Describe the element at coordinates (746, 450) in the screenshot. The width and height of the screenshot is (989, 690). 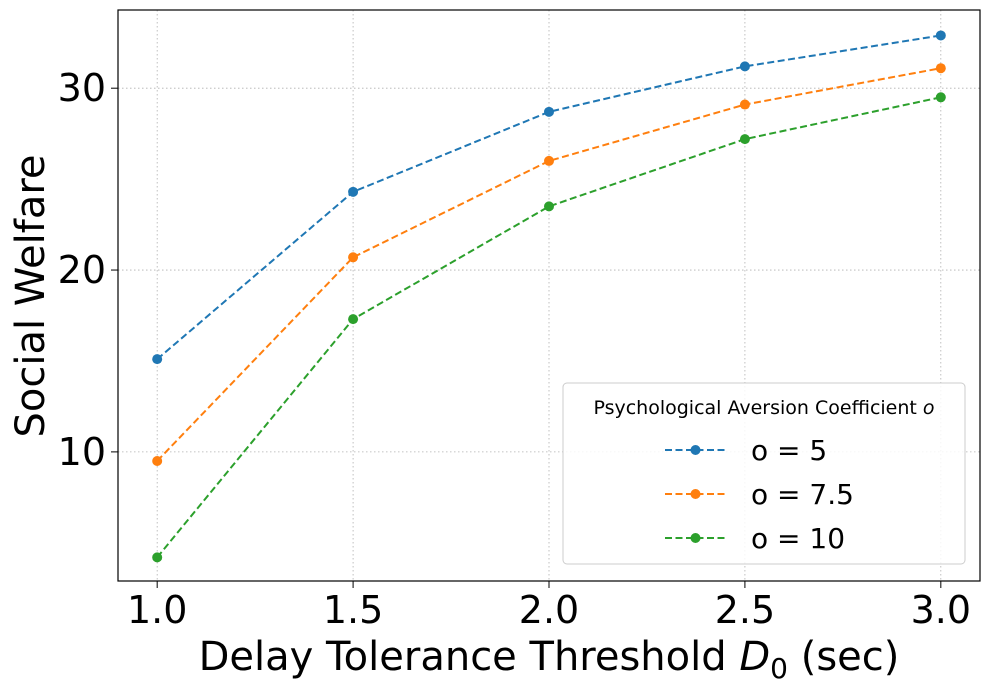
I see `legend-item: o = 5` at that location.